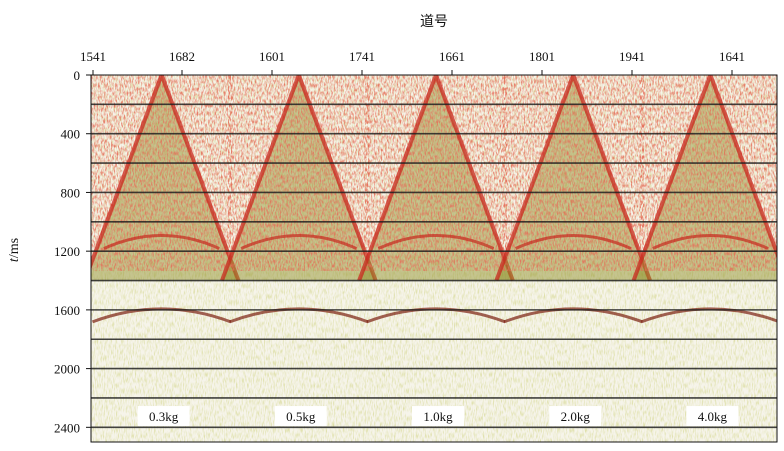  I want to click on x-tick-label: 1941, so click(632, 56).